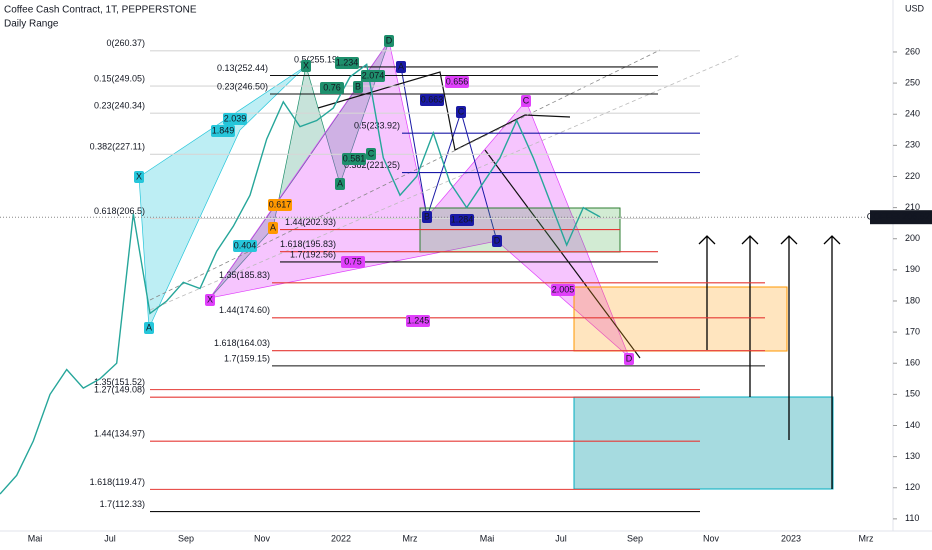 This screenshot has width=932, height=550. What do you see at coordinates (372, 165) in the screenshot?
I see `fib-label: 0.382(221.25)` at bounding box center [372, 165].